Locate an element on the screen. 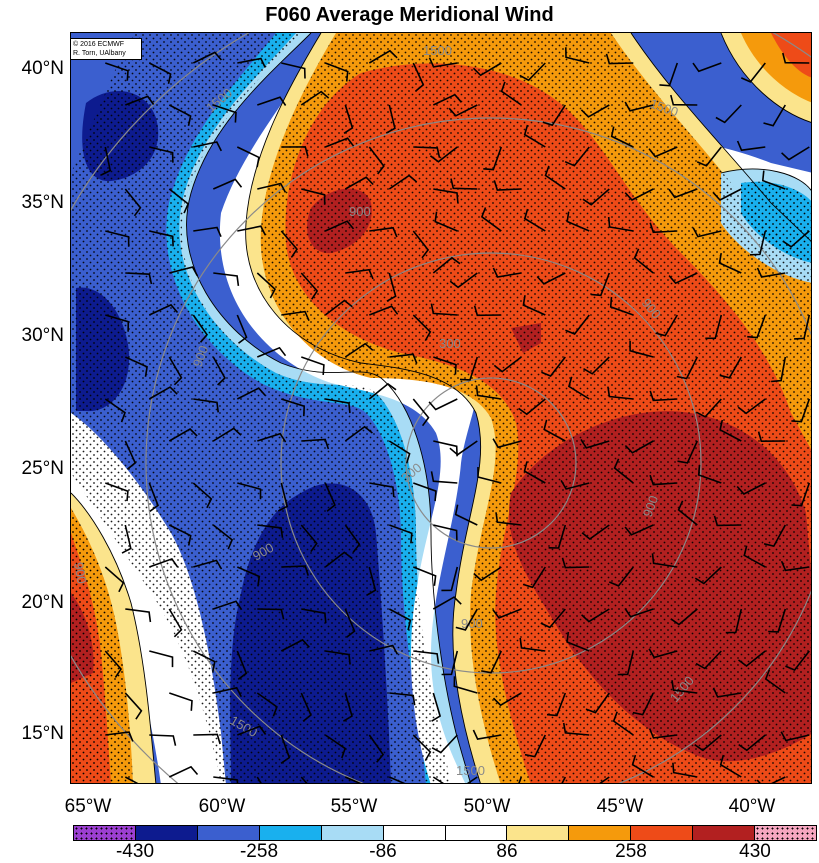 The image size is (819, 863). contour-label: 1500 is located at coordinates (437, 50).